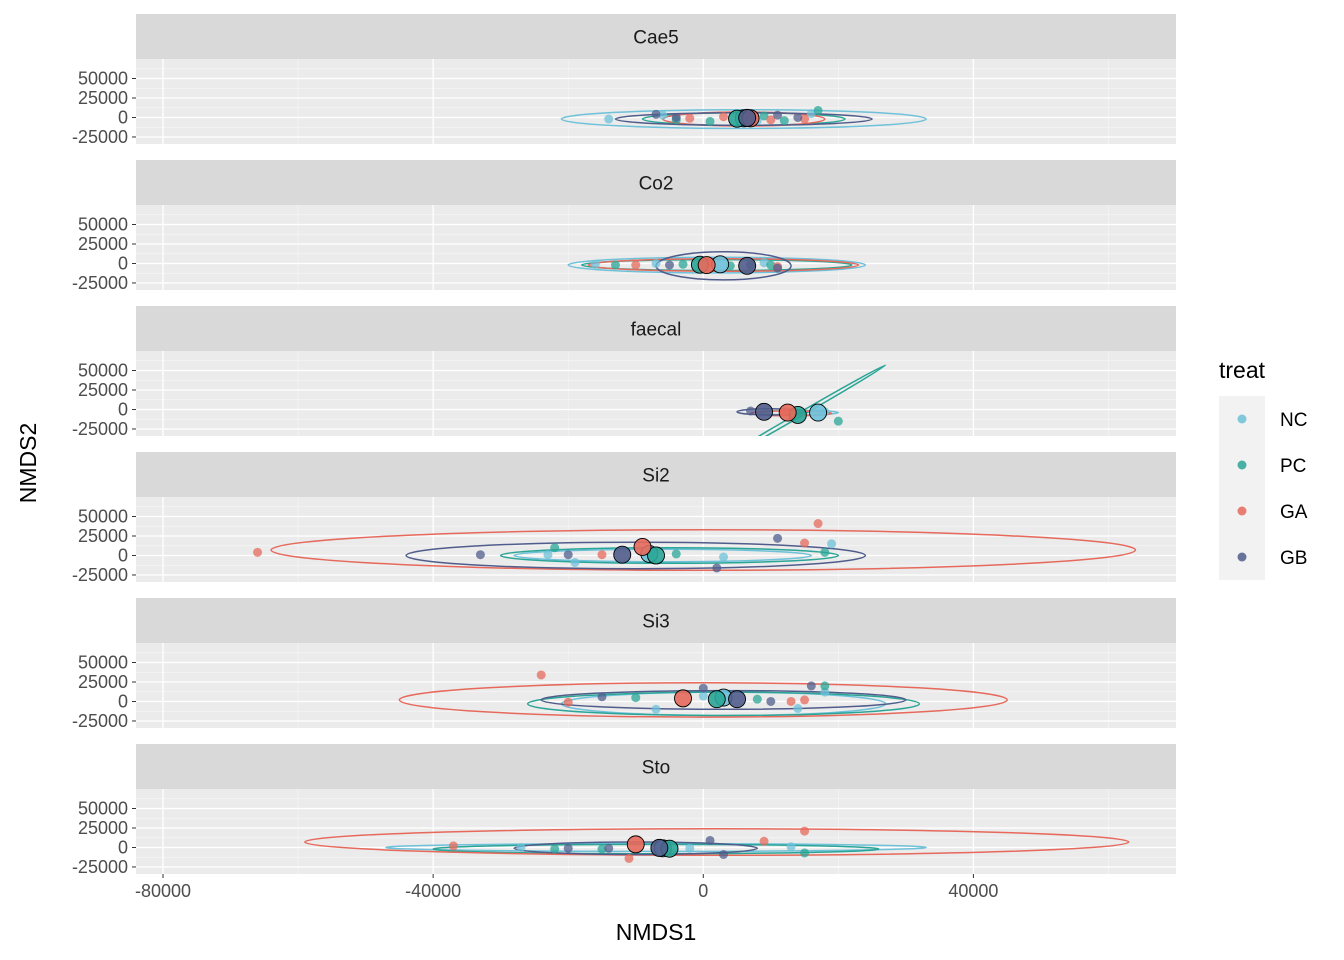  What do you see at coordinates (1242, 465) in the screenshot?
I see `legend-key-pc` at bounding box center [1242, 465].